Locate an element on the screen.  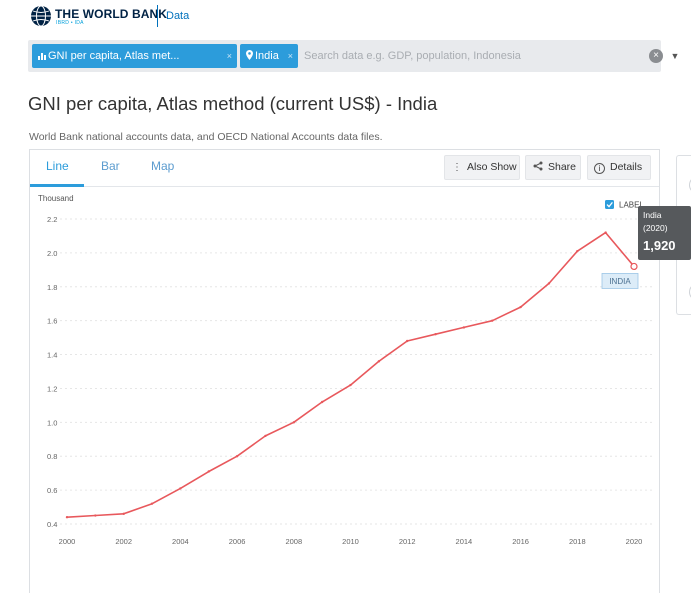
tab-map: Map is located at coordinates (163, 166).